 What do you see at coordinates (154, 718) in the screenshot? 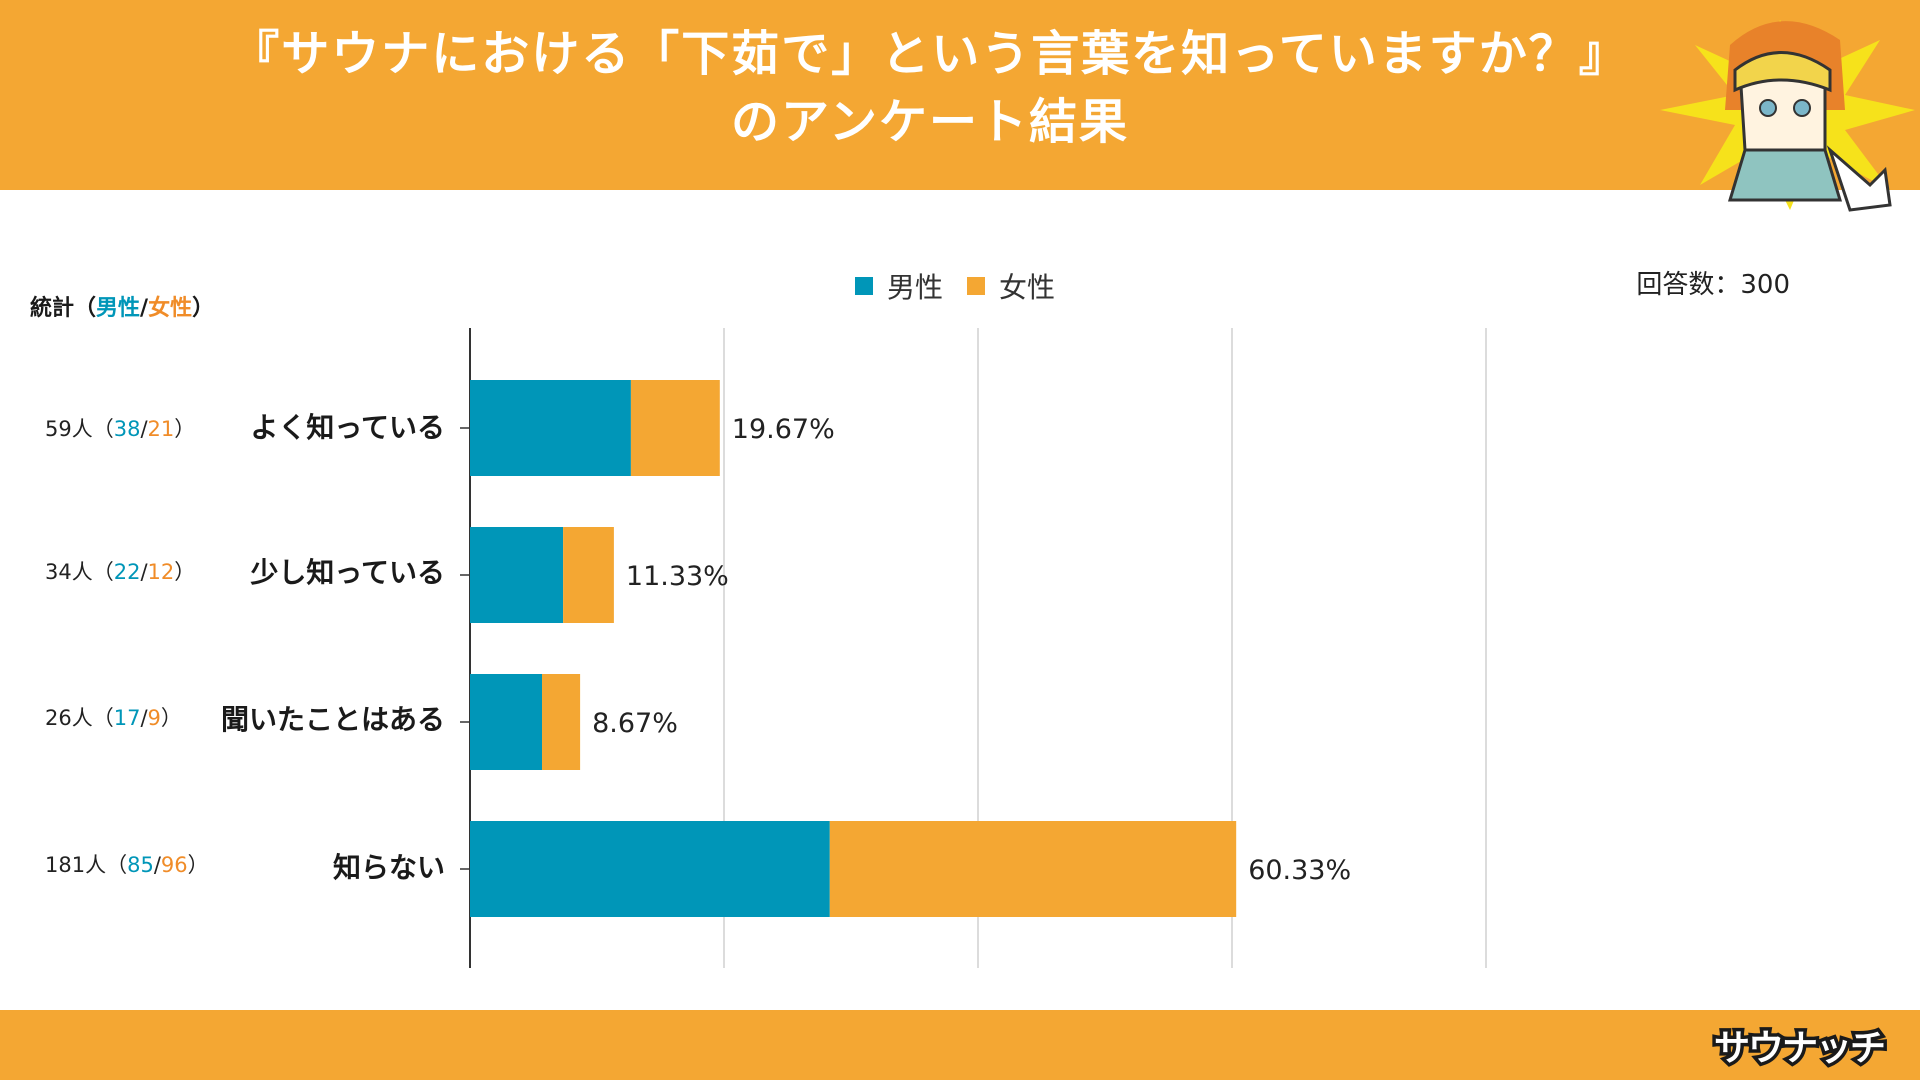
I see `stat-female: 9` at bounding box center [154, 718].